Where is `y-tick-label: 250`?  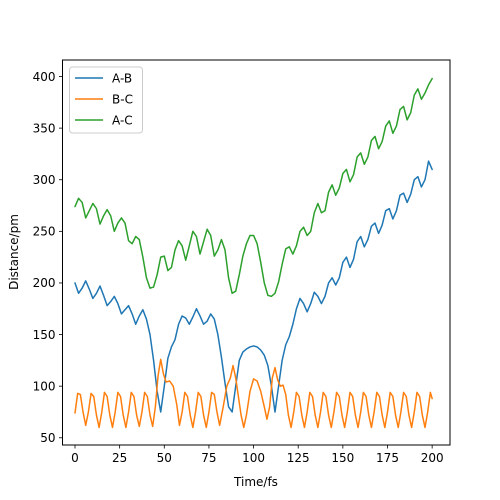 y-tick-label: 250 is located at coordinates (44, 232).